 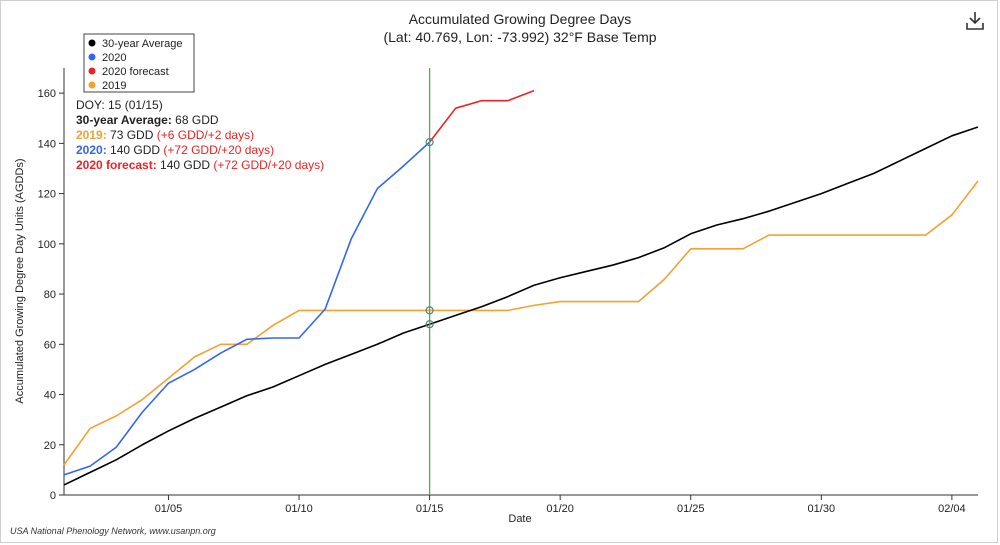 What do you see at coordinates (142, 44) in the screenshot?
I see `legend-label-avg: 30-year Average` at bounding box center [142, 44].